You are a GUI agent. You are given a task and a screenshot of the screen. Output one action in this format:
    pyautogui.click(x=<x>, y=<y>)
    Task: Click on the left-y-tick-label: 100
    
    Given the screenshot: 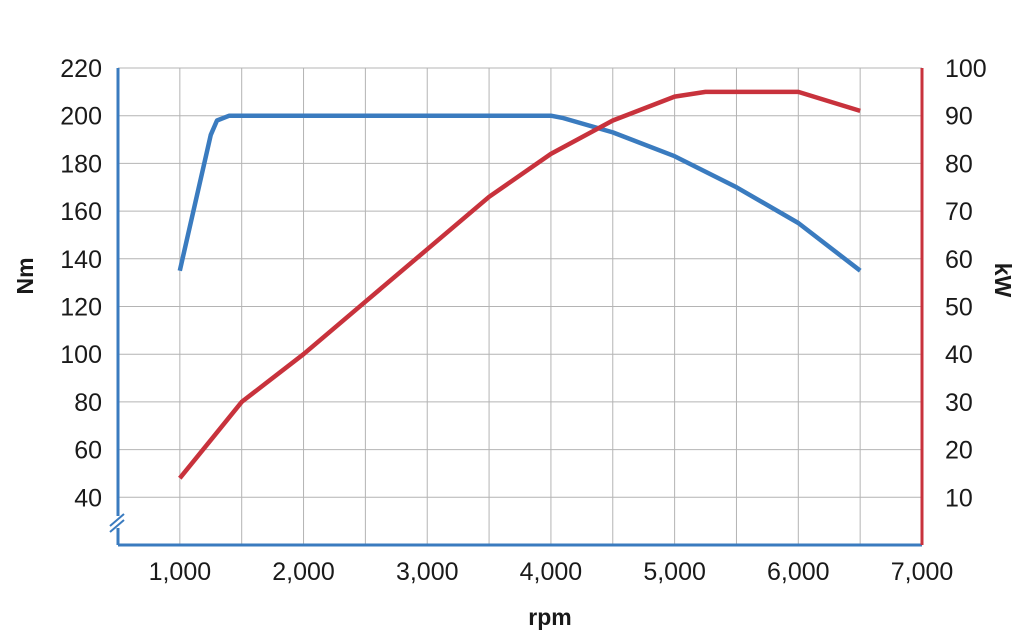 What is the action you would take?
    pyautogui.click(x=81, y=355)
    